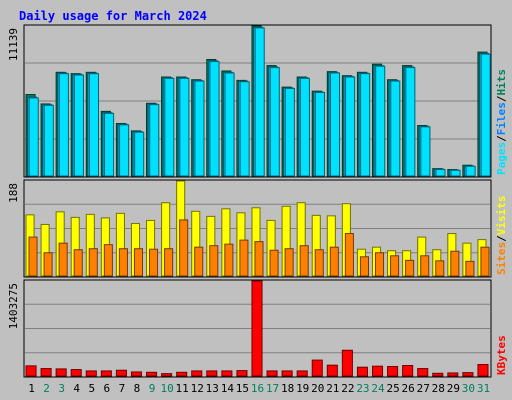 The height and width of the screenshot is (400, 512). I want to click on legend: Pages/Files/Hits, so click(501, 122).